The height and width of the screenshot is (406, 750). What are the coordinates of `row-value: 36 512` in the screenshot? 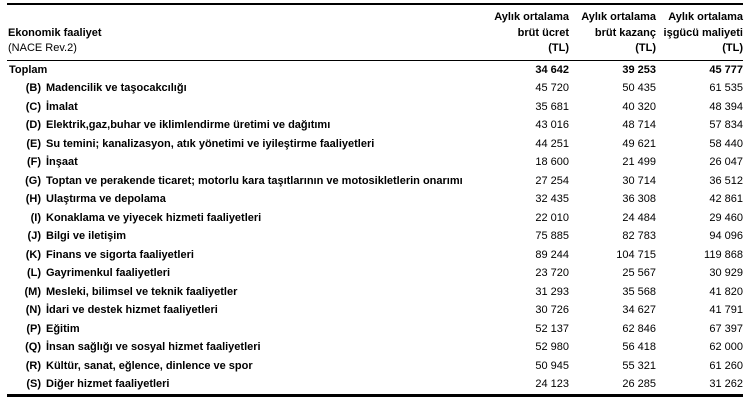 It's located at (726, 180).